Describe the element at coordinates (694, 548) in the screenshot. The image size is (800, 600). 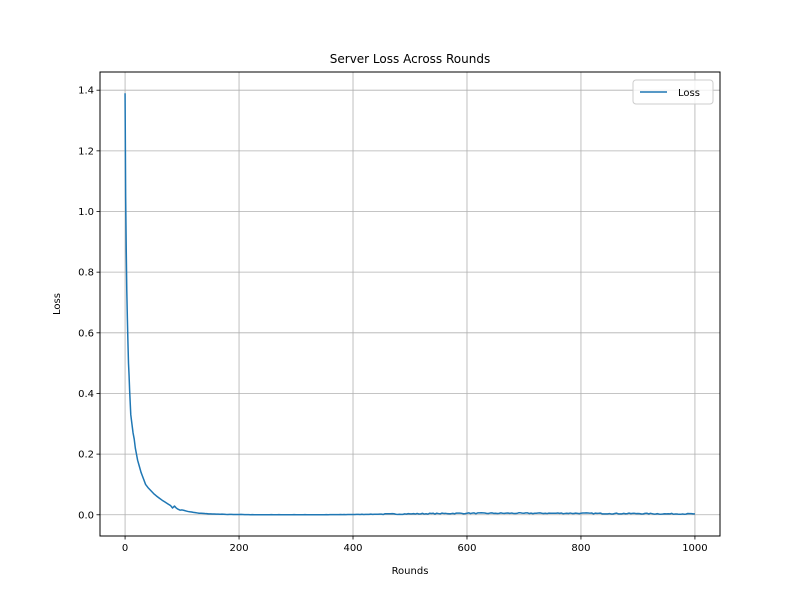
I see `x-tick-label: 1000` at that location.